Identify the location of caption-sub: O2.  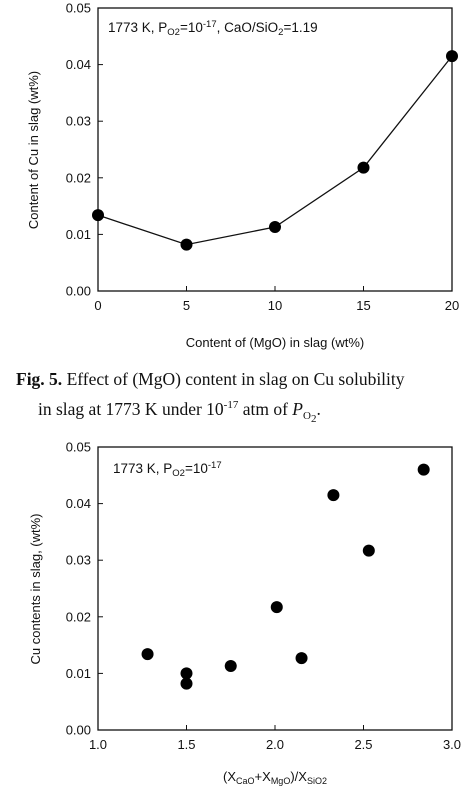
(309, 417).